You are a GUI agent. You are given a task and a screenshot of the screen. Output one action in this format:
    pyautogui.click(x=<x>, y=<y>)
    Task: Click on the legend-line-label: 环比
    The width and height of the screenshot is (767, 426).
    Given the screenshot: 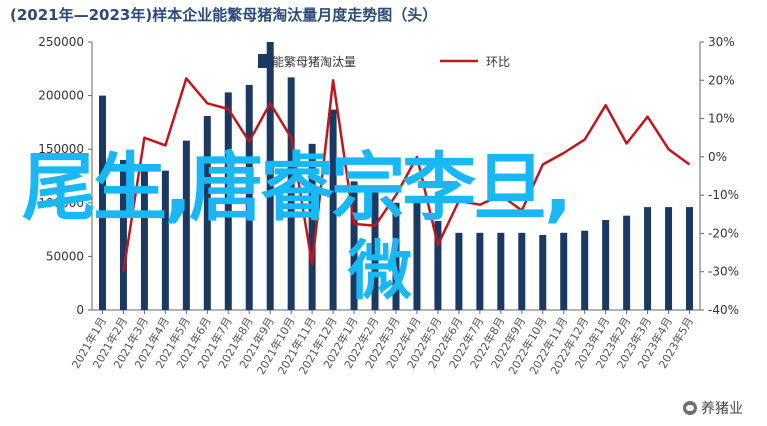 What is the action you would take?
    pyautogui.click(x=498, y=62)
    